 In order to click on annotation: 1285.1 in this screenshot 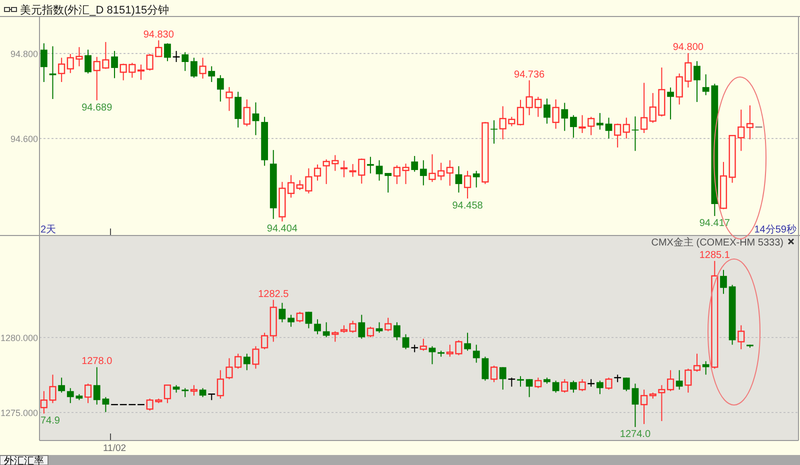, I will do `click(714, 255)`.